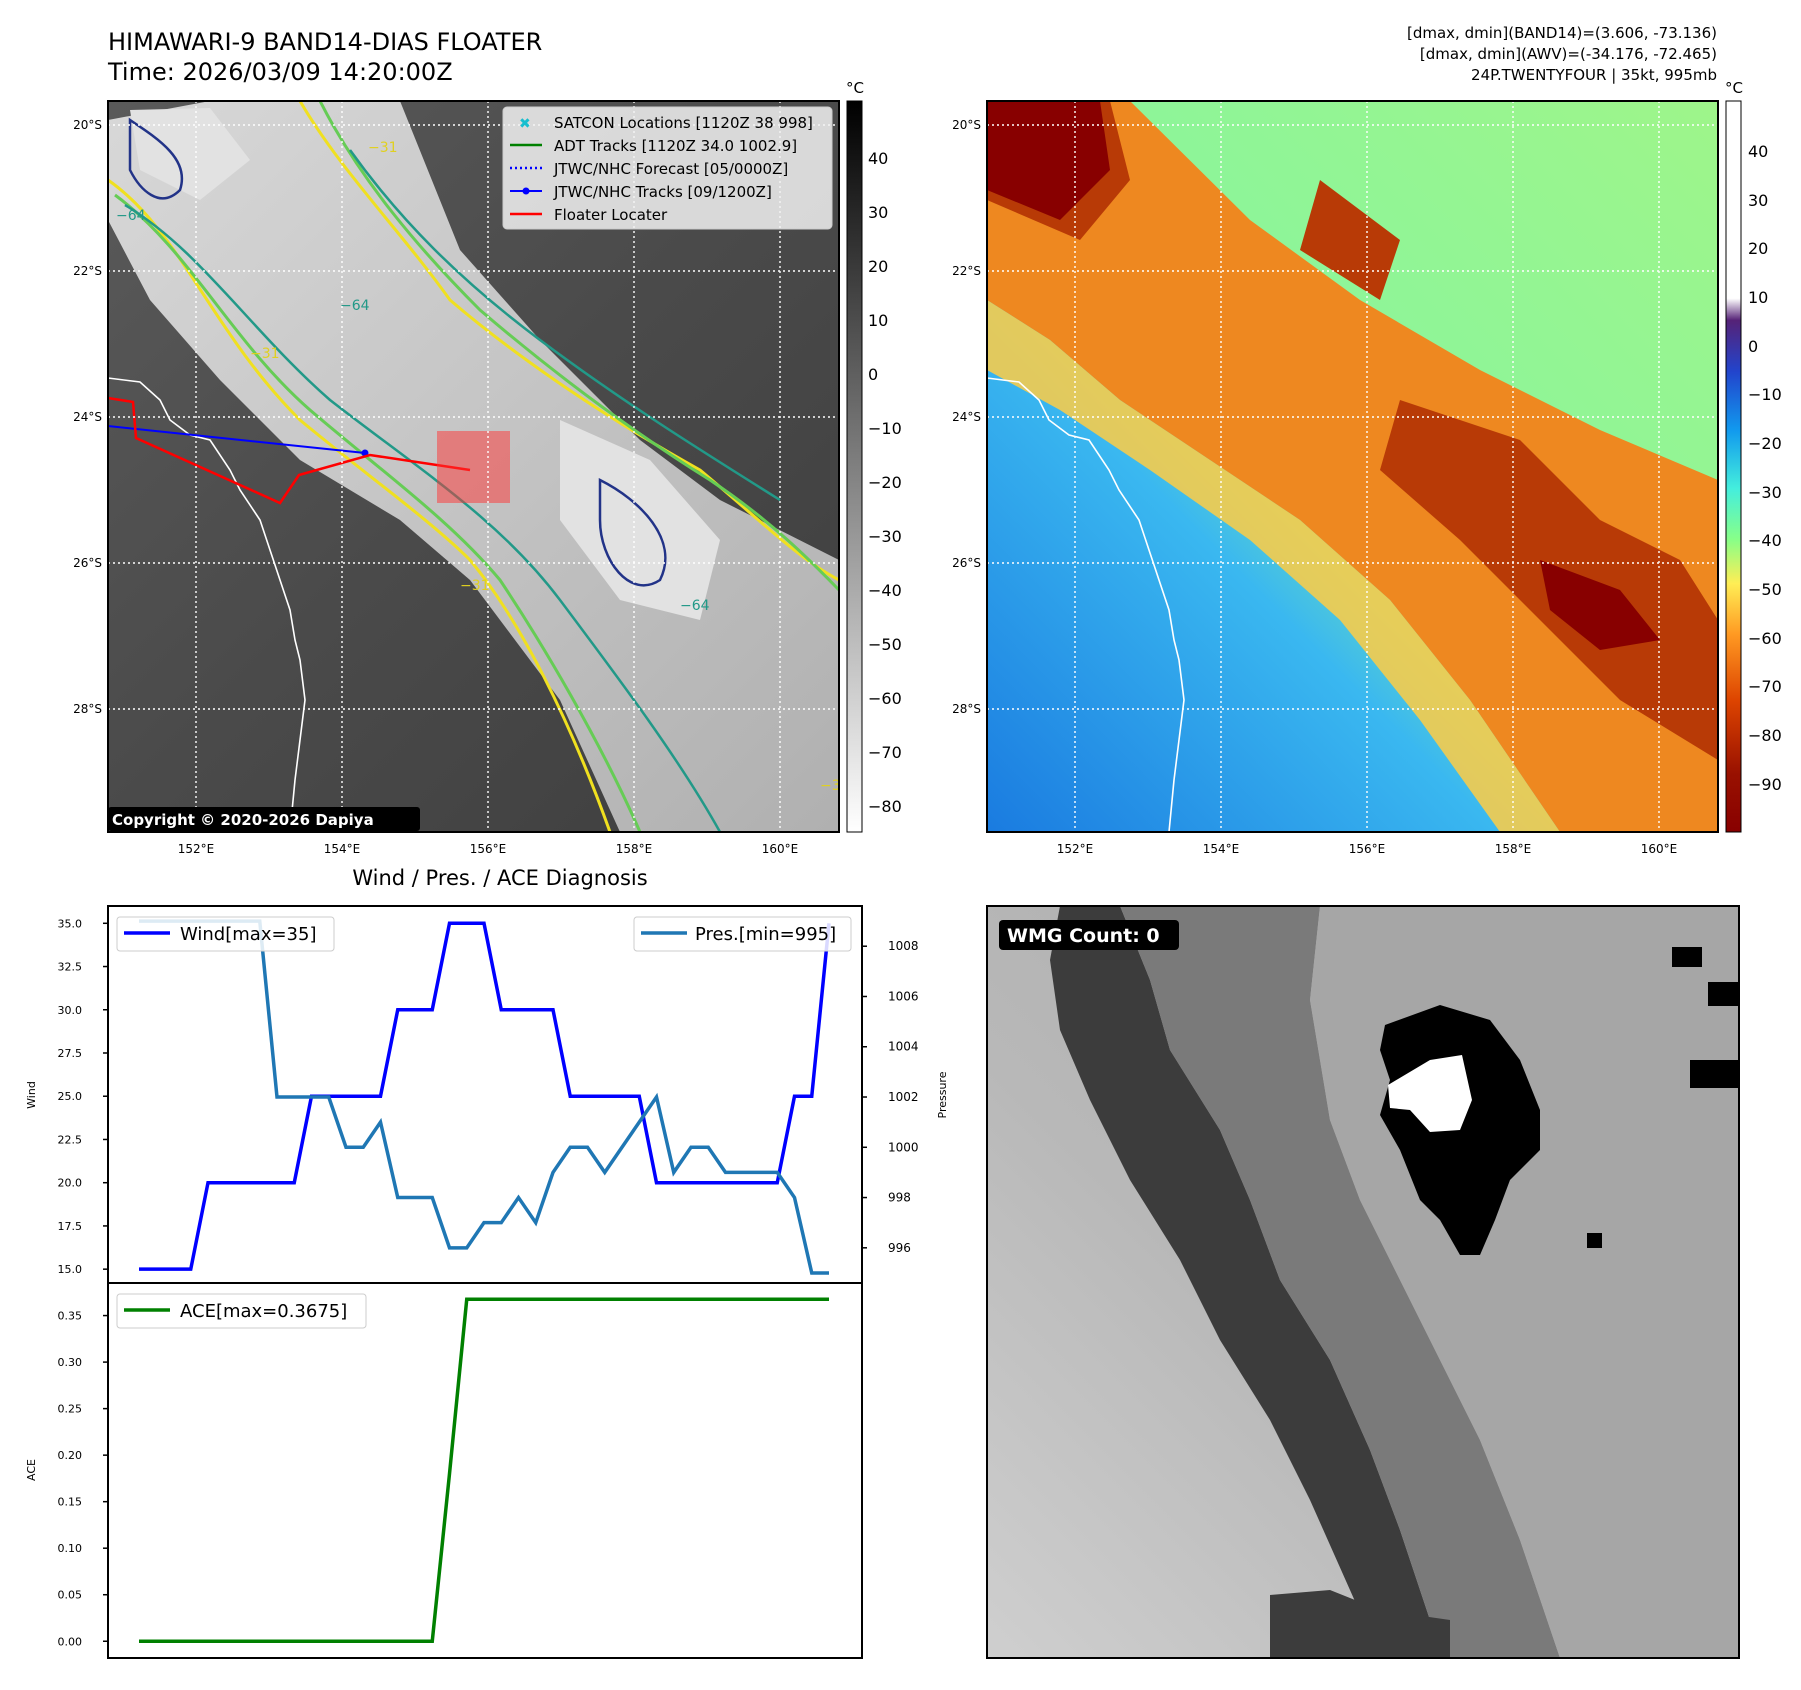 This screenshot has width=1801, height=1690. I want to click on pressure-axis-label: Pressure, so click(942, 1094).